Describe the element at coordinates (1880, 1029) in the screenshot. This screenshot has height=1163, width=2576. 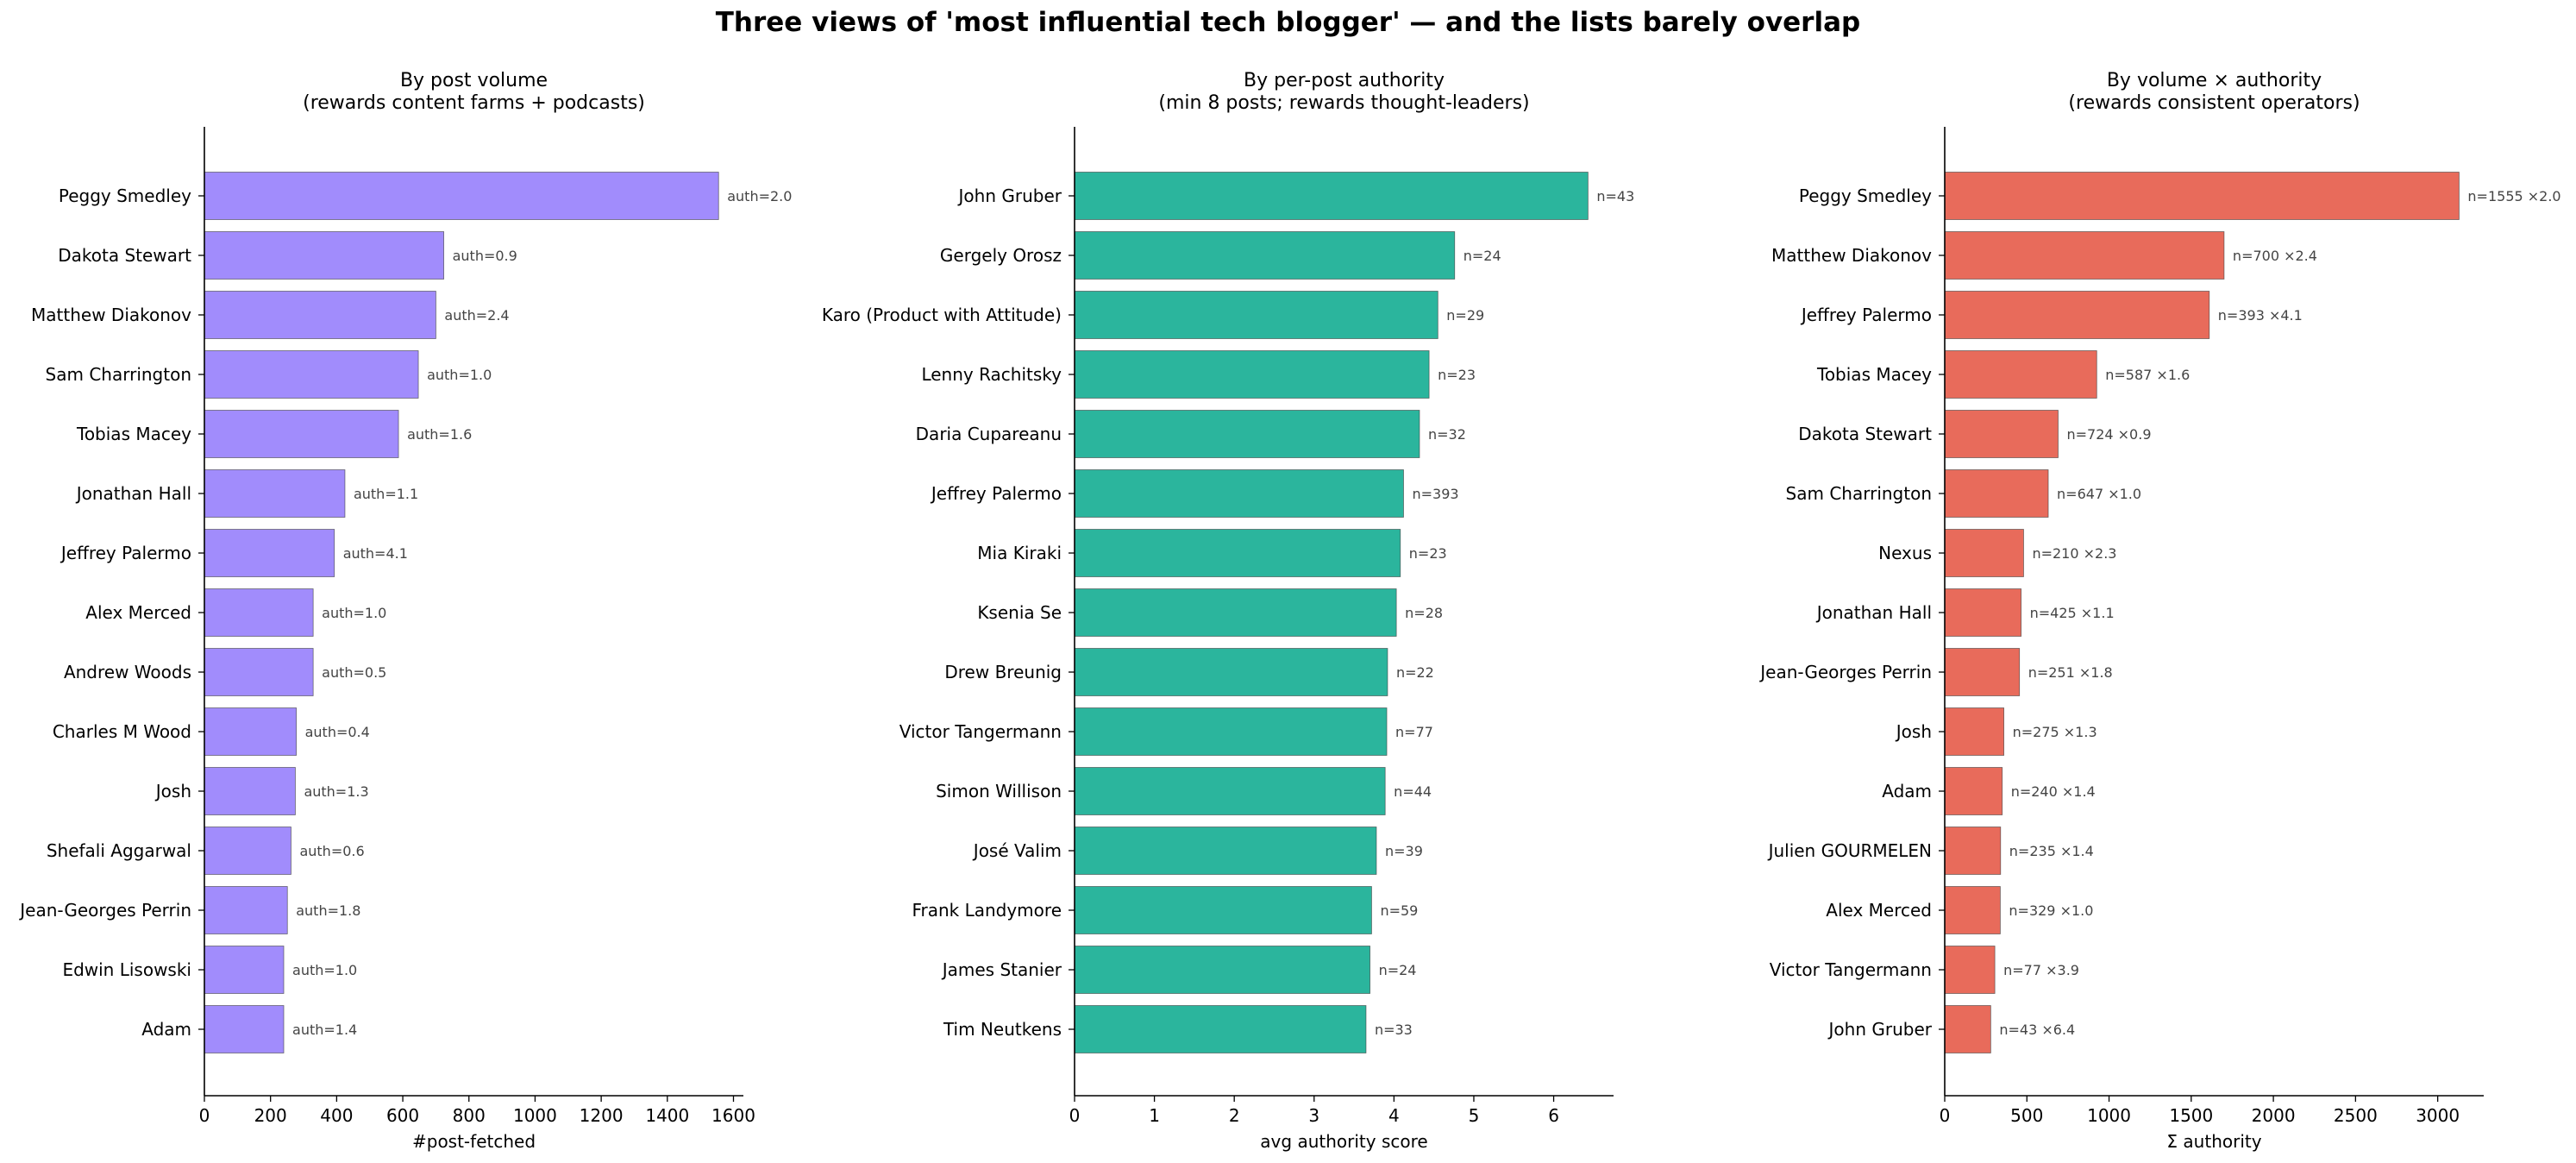
I see `chart-2-category-label: John Gruber` at that location.